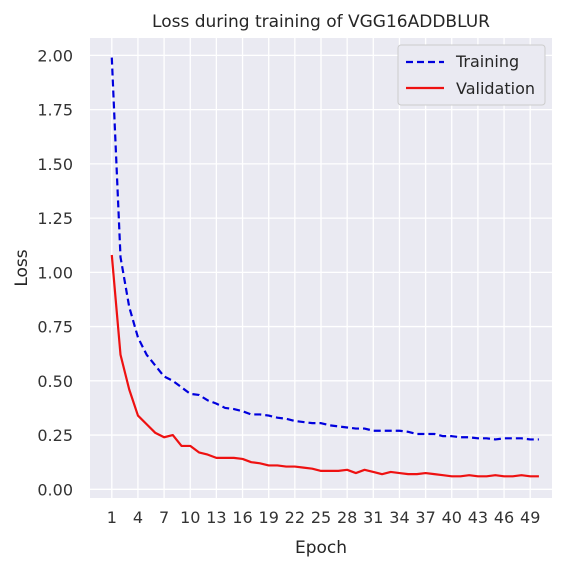 The width and height of the screenshot is (572, 570). Describe the element at coordinates (55, 489) in the screenshot. I see `y-tick-label: 0.00` at that location.